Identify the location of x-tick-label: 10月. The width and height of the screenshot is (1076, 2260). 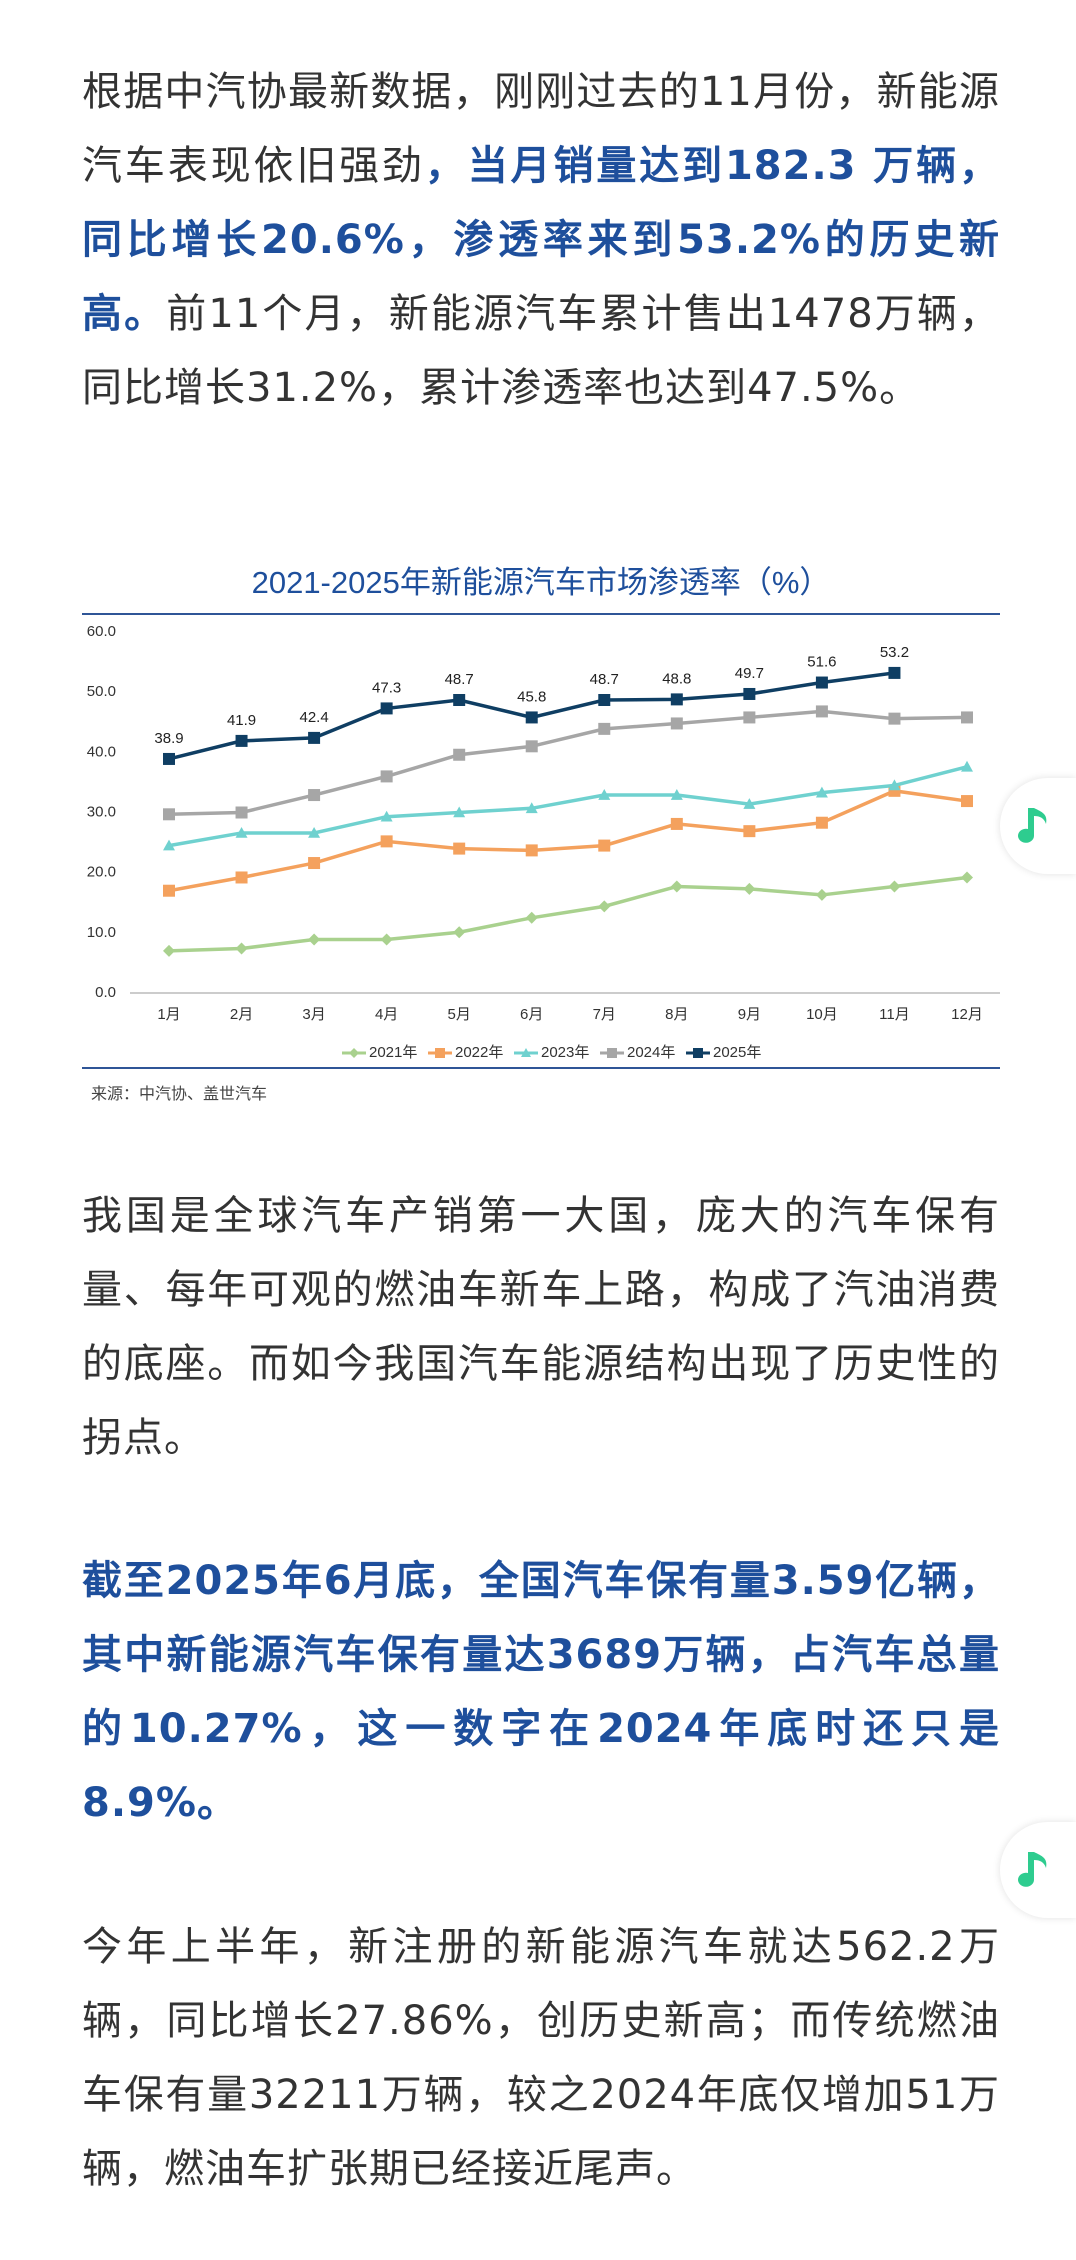
(822, 1014).